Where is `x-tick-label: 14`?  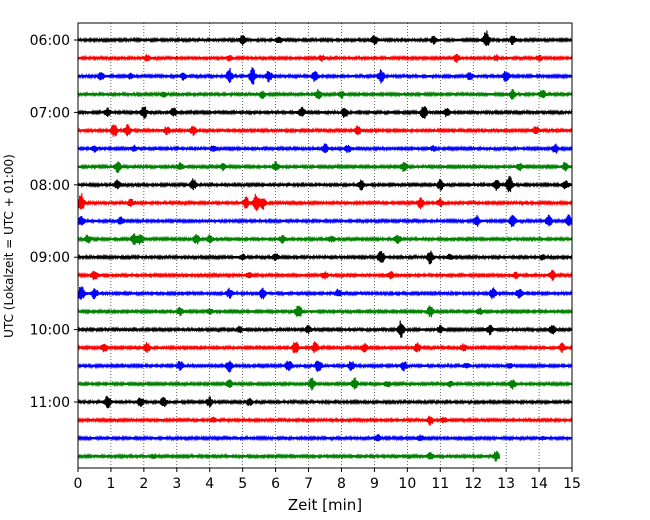
x-tick-label: 14 is located at coordinates (539, 484).